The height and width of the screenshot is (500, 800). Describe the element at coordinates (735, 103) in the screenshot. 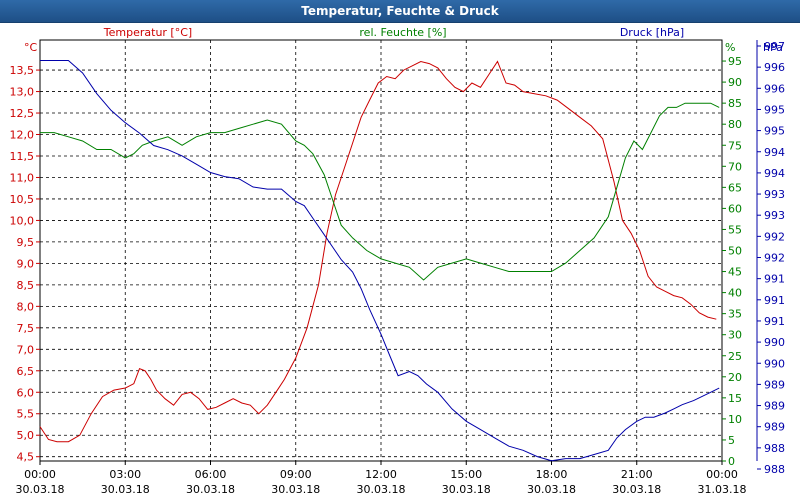

I see `hum-tick-label: 85` at that location.